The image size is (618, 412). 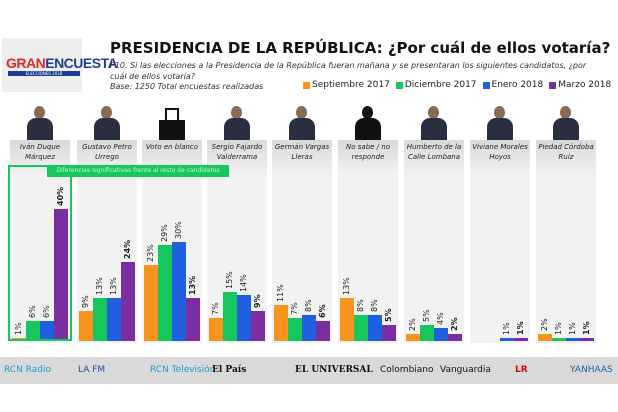 I want to click on gran-encuesta-logo: GRANENCUESTA ELECCIONES 2018, so click(x=60, y=65).